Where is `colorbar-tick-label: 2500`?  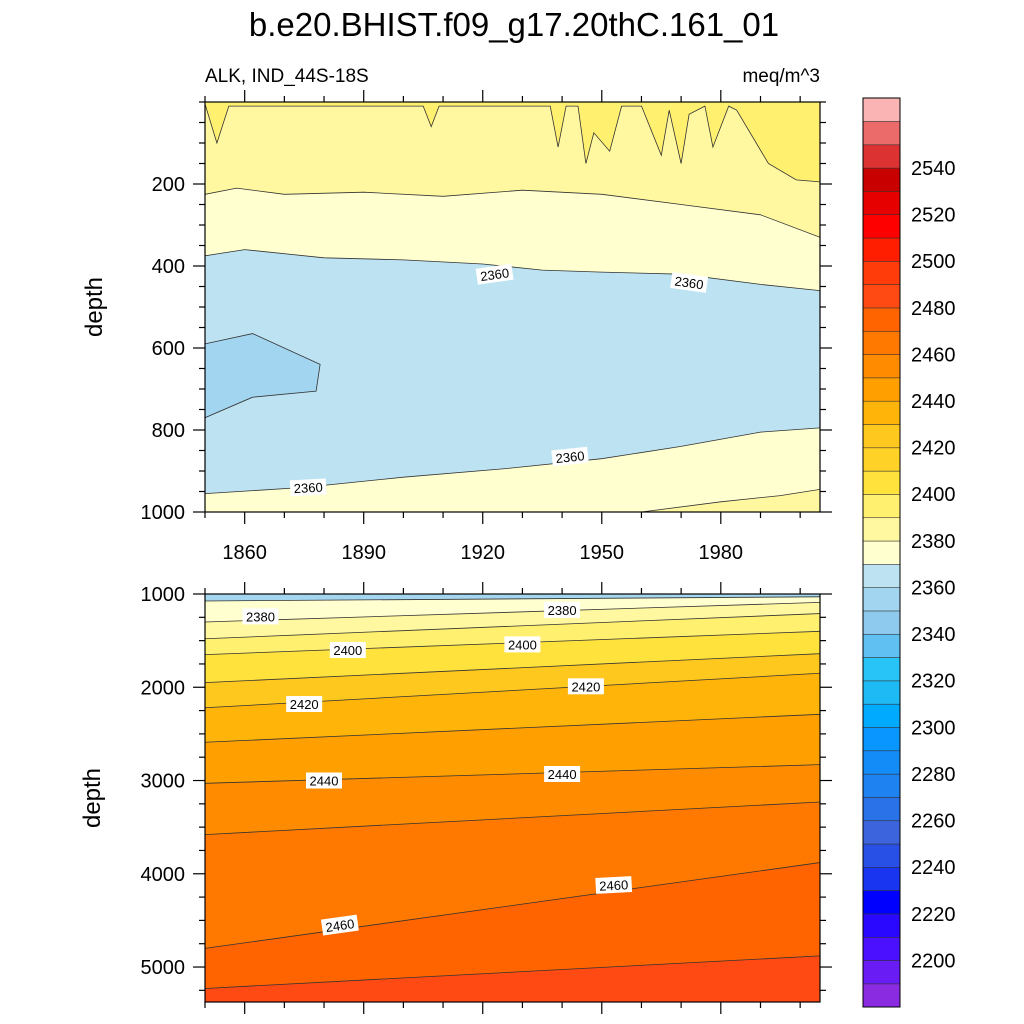 colorbar-tick-label: 2500 is located at coordinates (933, 262).